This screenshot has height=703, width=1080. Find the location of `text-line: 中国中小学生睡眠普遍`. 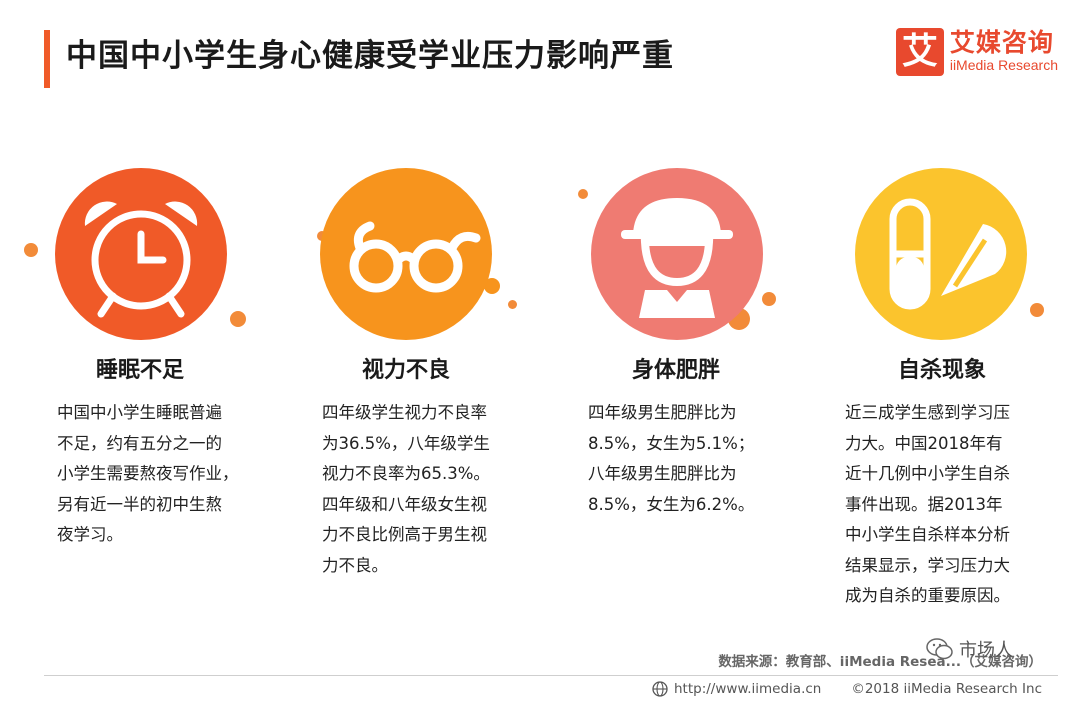

text-line: 中国中小学生睡眠普遍 is located at coordinates (139, 412).